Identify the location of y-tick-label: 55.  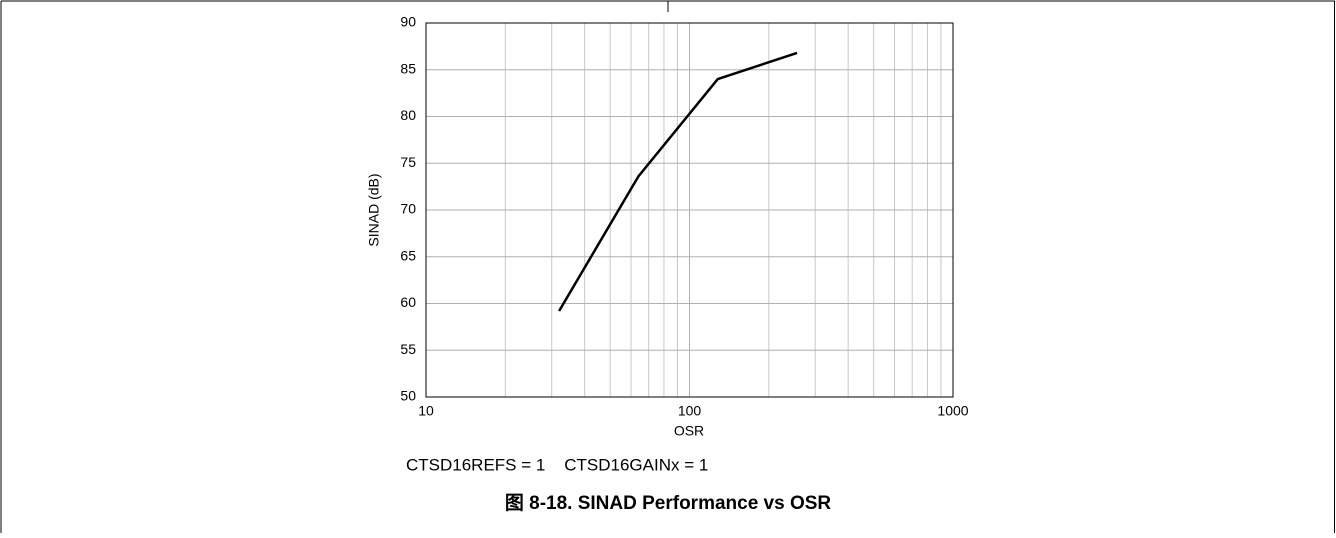
(408, 349).